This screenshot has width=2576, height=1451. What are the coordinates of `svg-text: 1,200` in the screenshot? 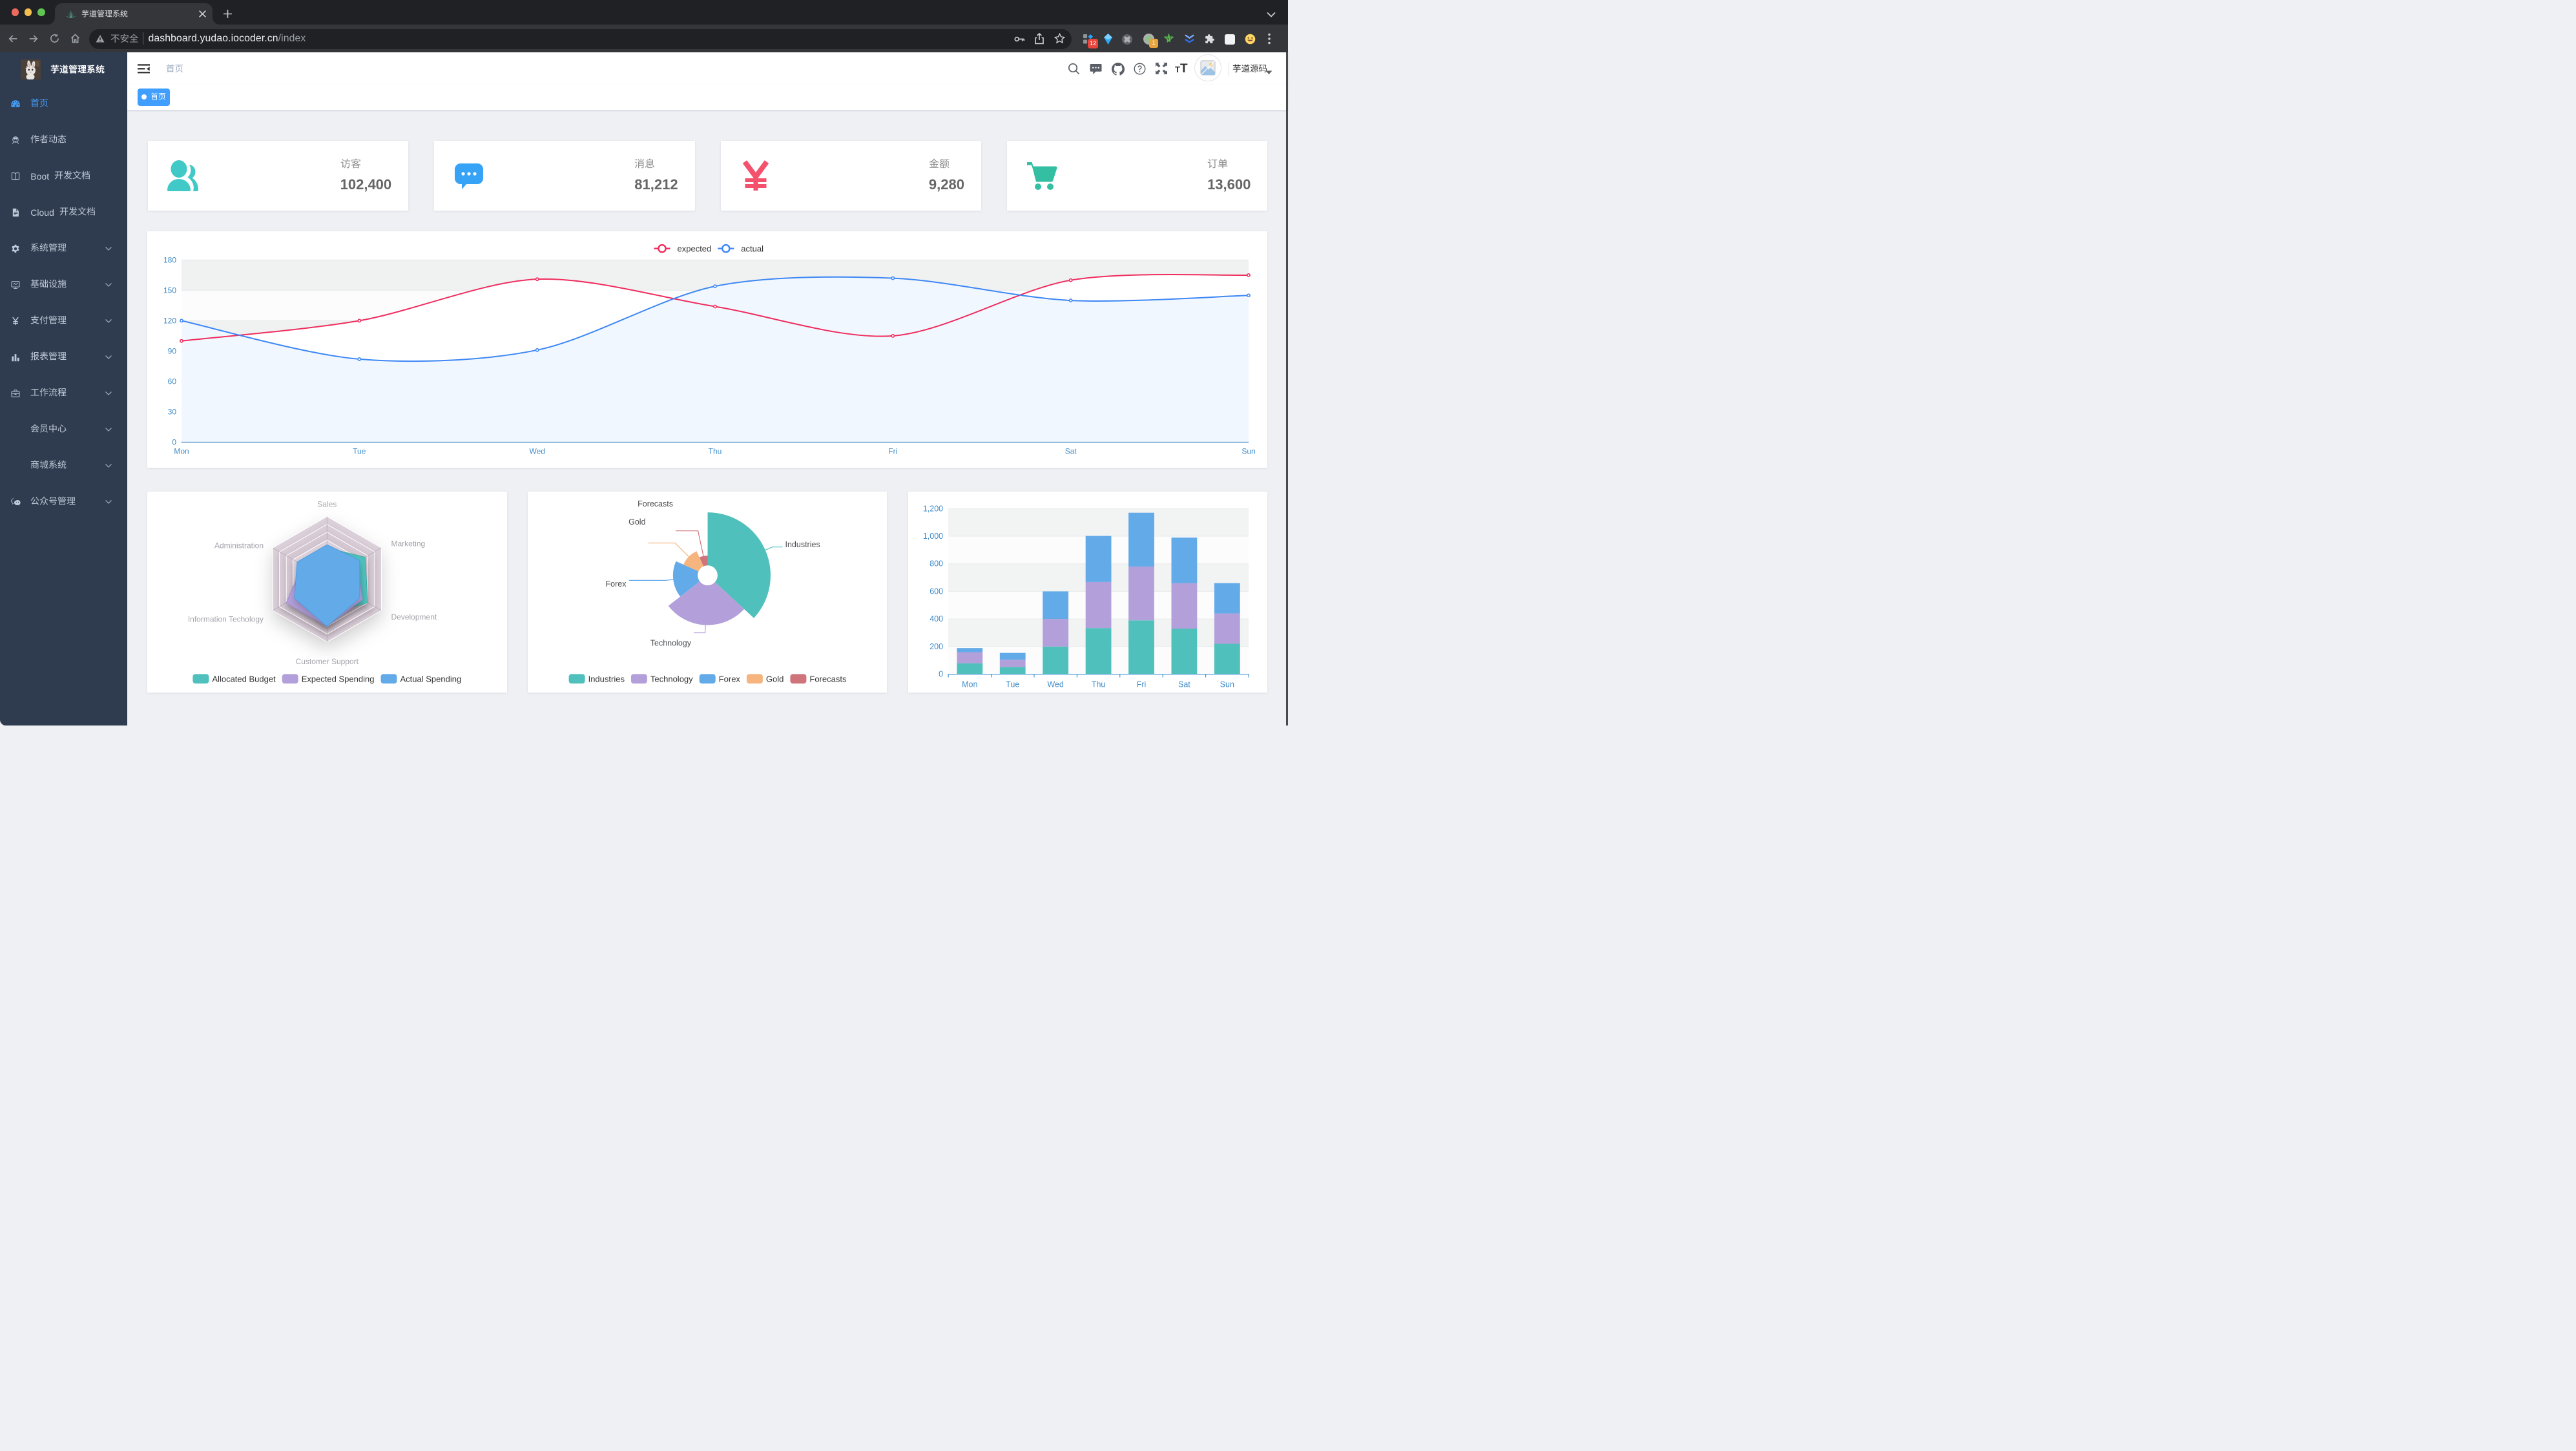 It's located at (932, 508).